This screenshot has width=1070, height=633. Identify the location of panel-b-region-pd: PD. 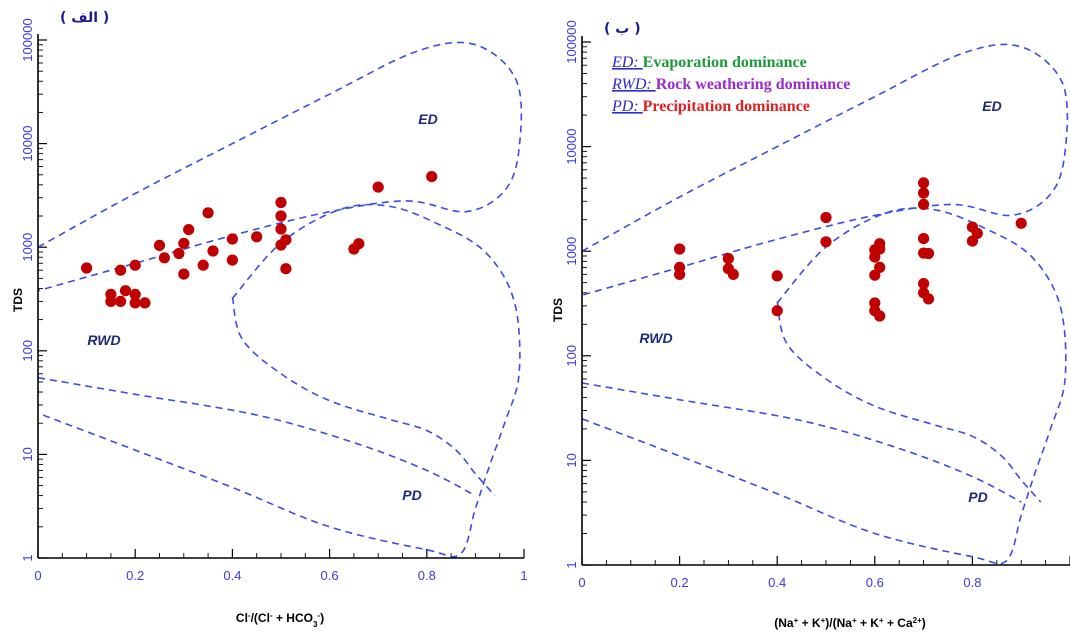
(977, 497).